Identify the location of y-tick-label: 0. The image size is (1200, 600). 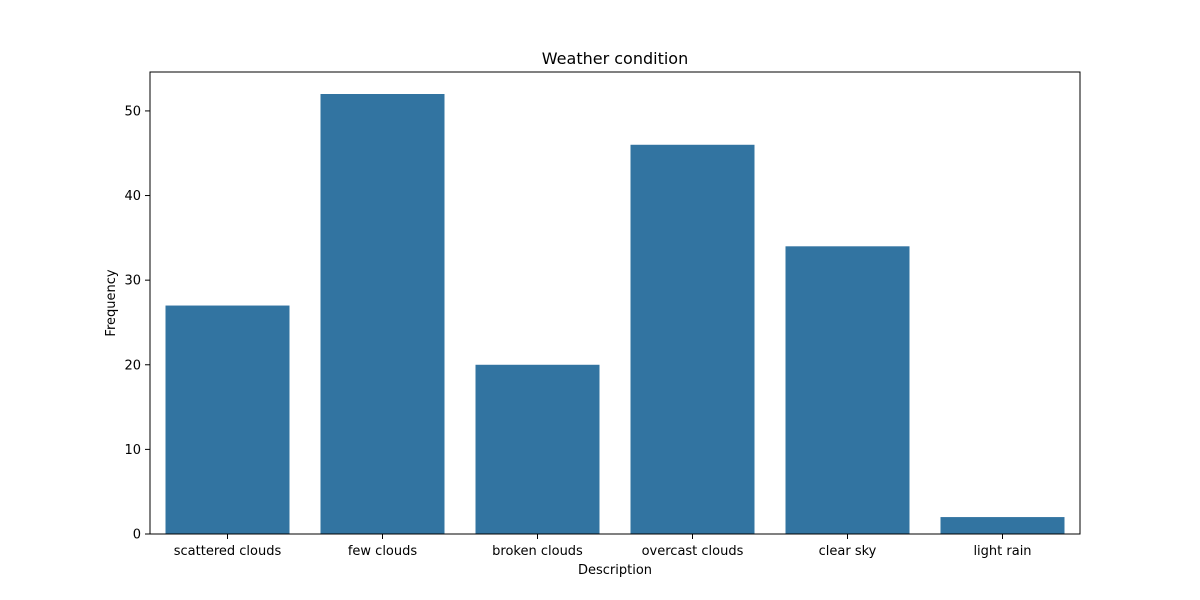
(137, 535).